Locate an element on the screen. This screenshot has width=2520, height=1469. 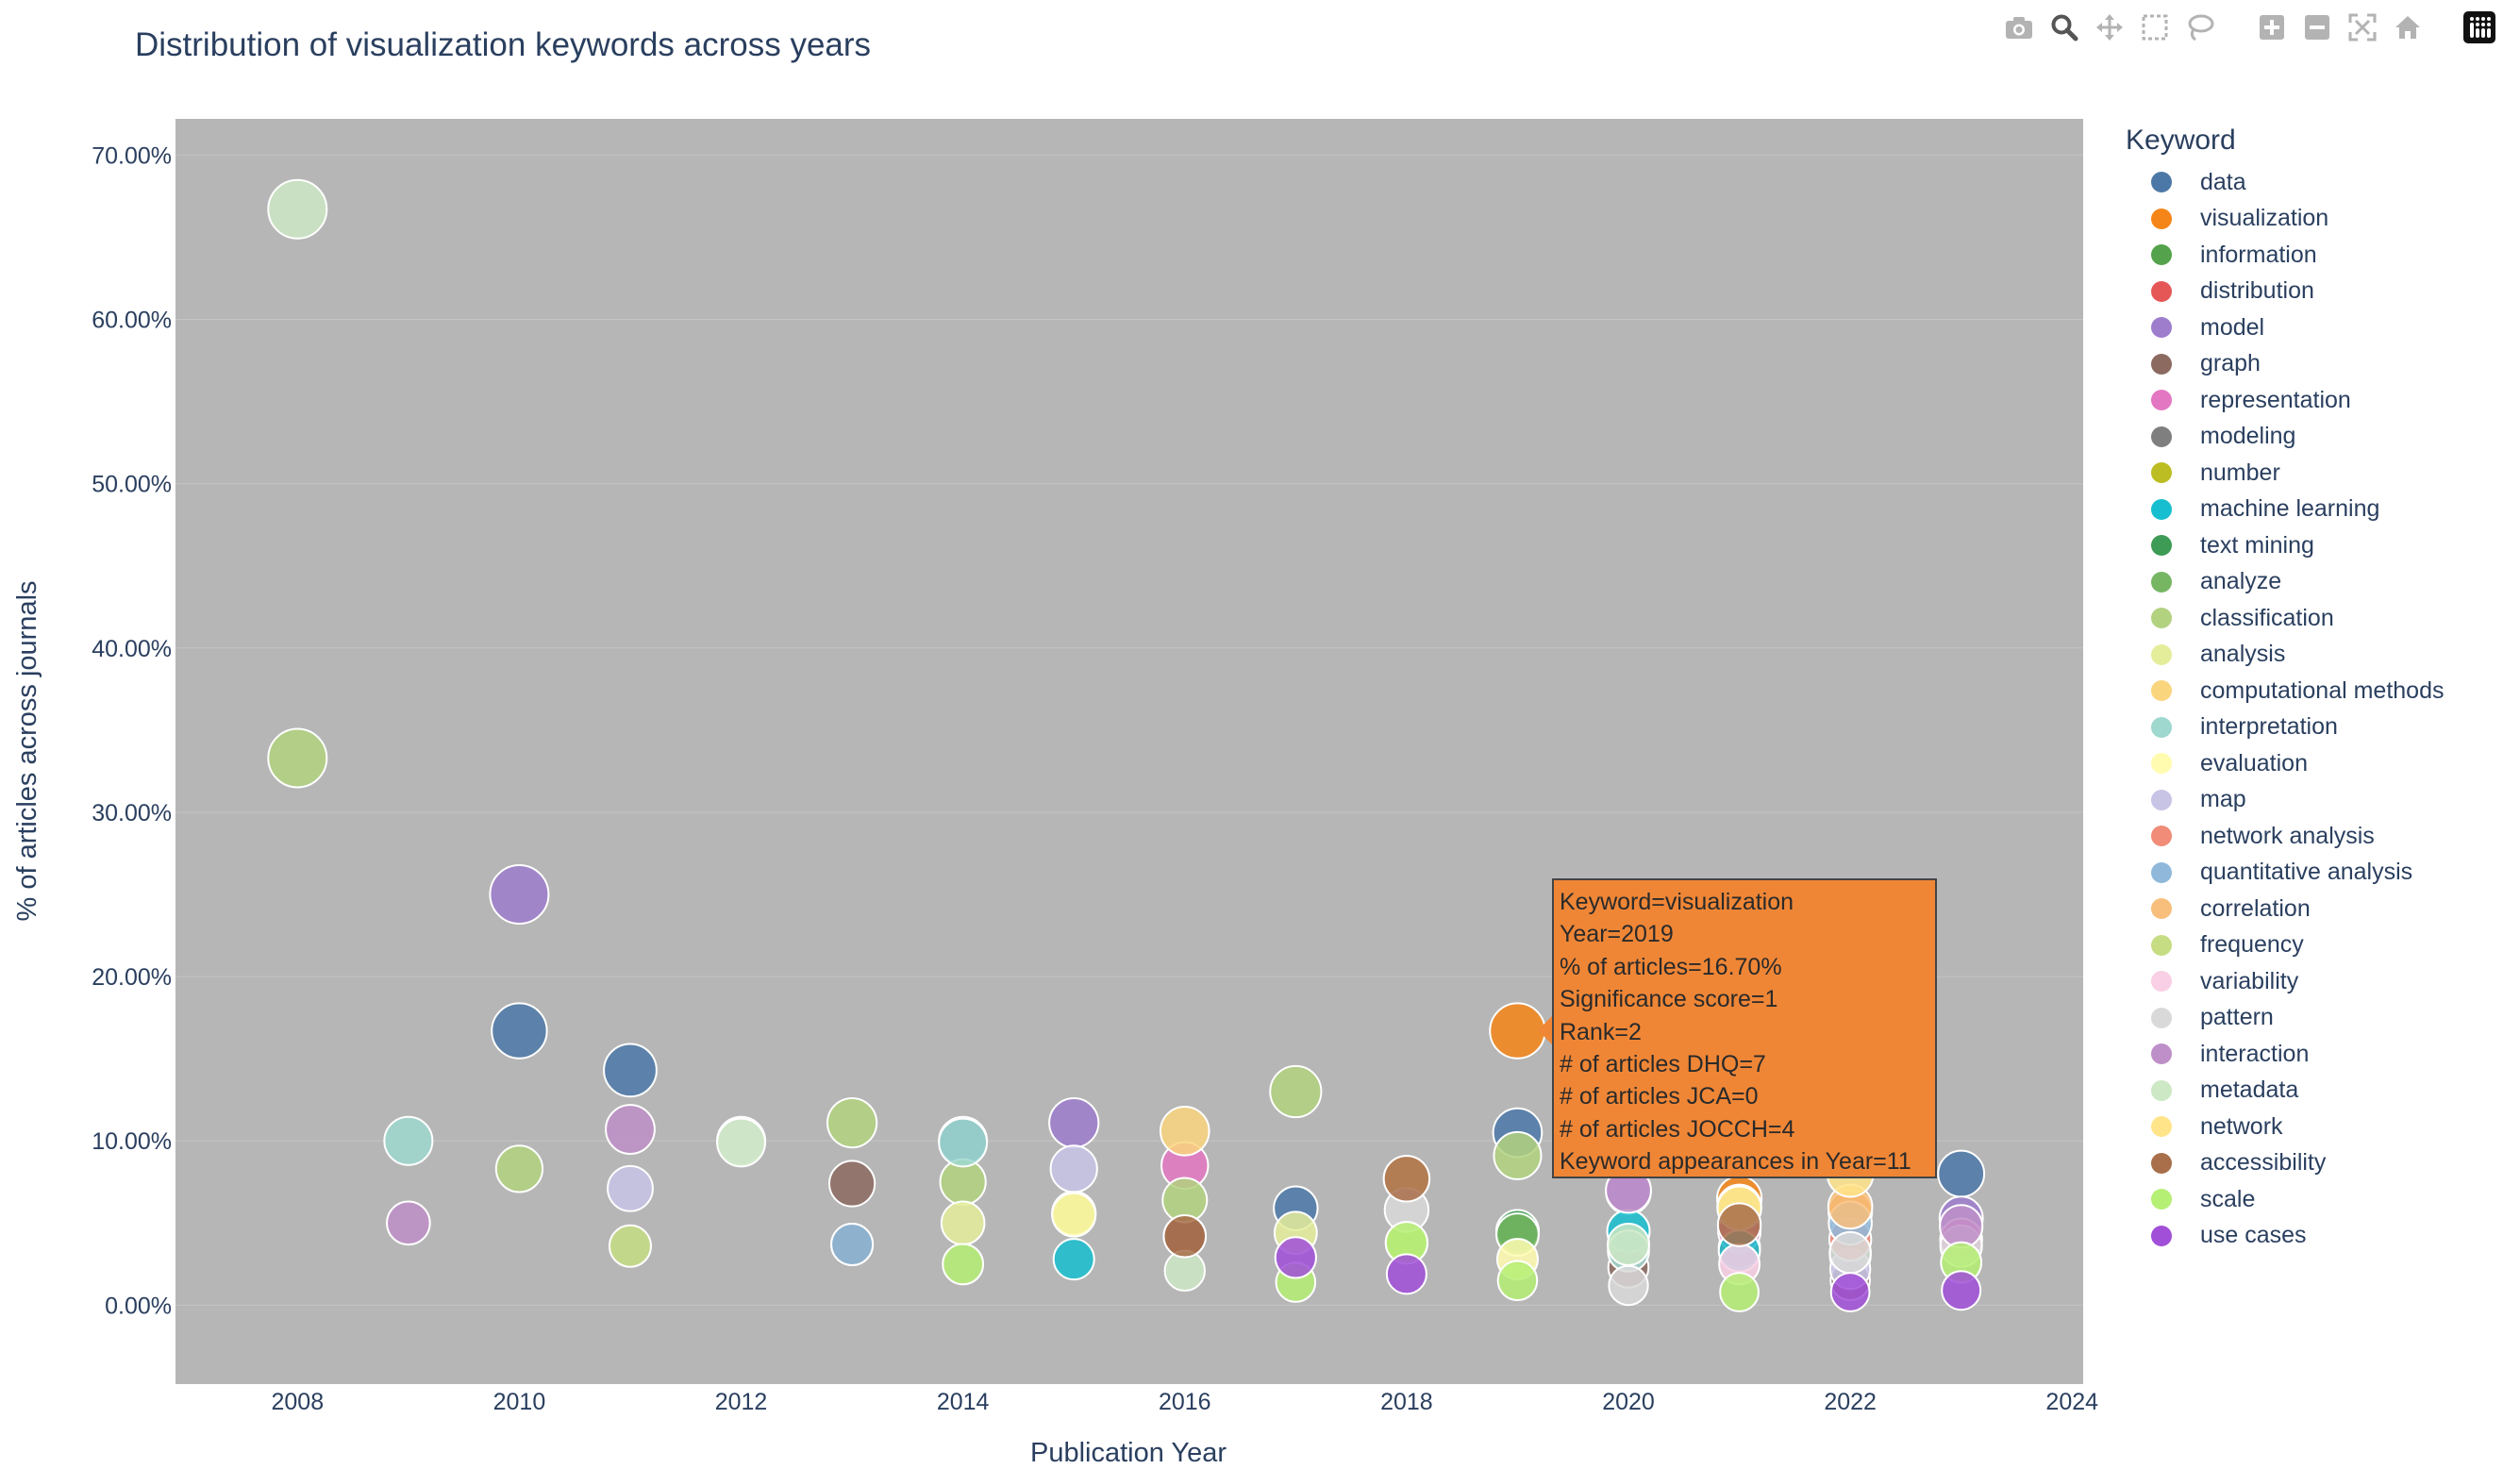
legend-label: network analysis is located at coordinates (2287, 835).